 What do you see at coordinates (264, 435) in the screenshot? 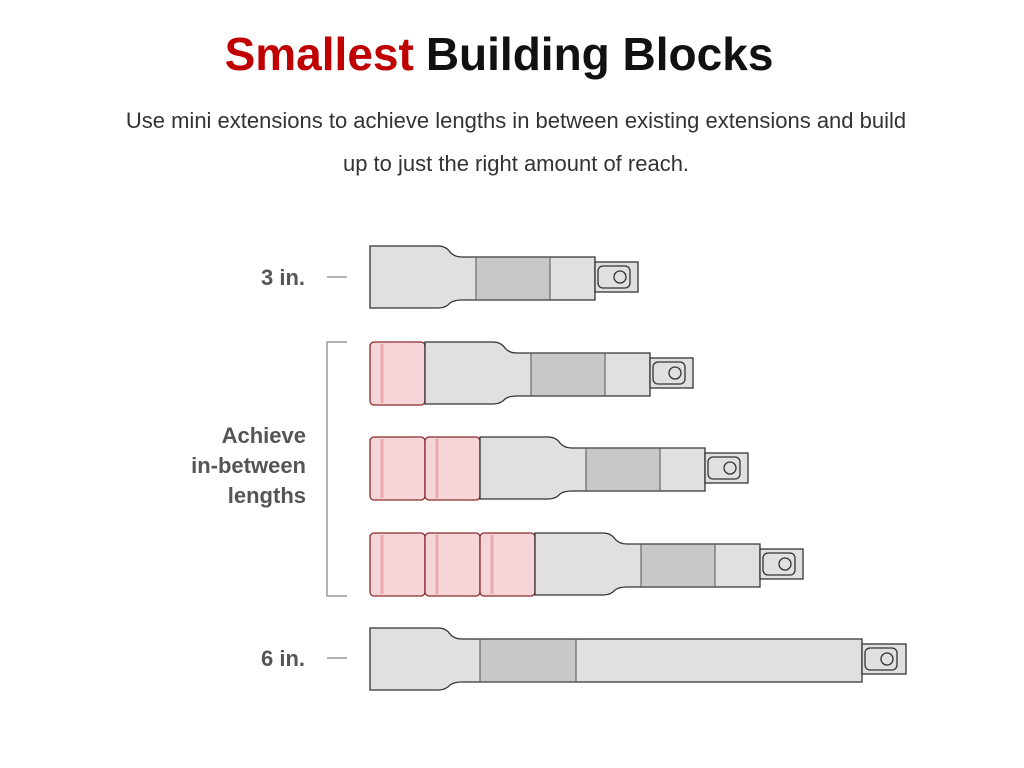
I see `label-middle: Achieve` at bounding box center [264, 435].